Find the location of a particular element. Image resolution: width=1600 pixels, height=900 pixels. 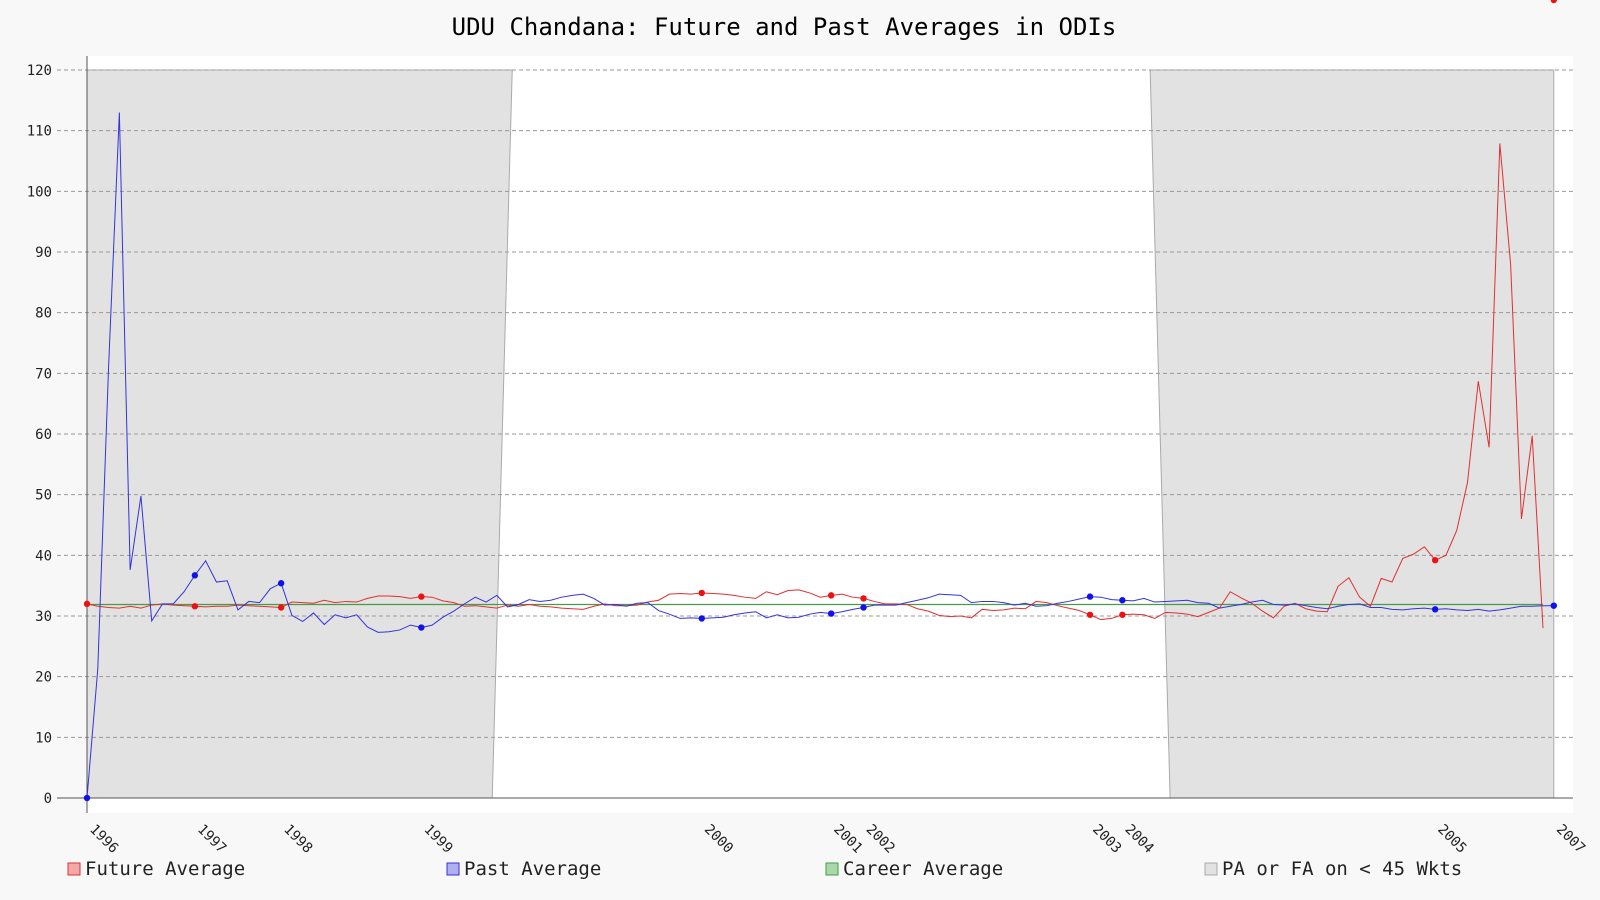

y-tick-label: 40 is located at coordinates (43, 556).